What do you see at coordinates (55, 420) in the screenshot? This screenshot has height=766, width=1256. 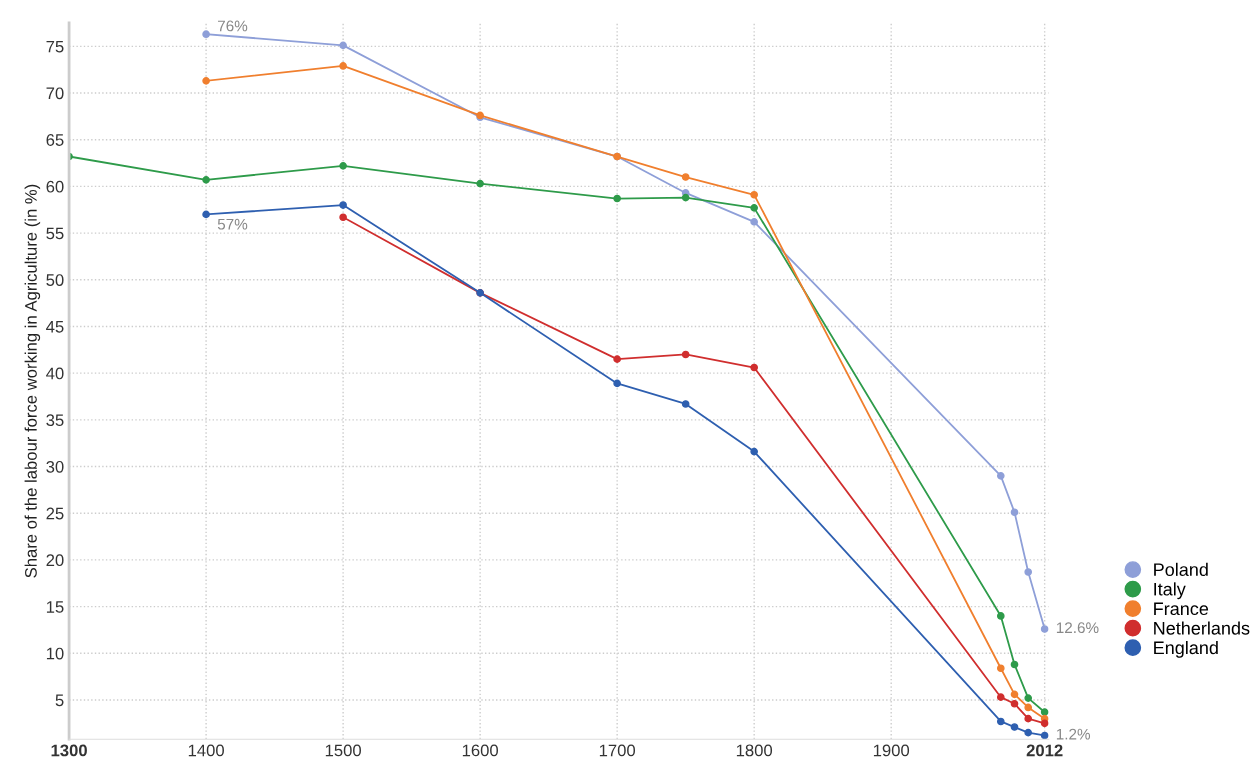 I see `y-tick-label: 35` at bounding box center [55, 420].